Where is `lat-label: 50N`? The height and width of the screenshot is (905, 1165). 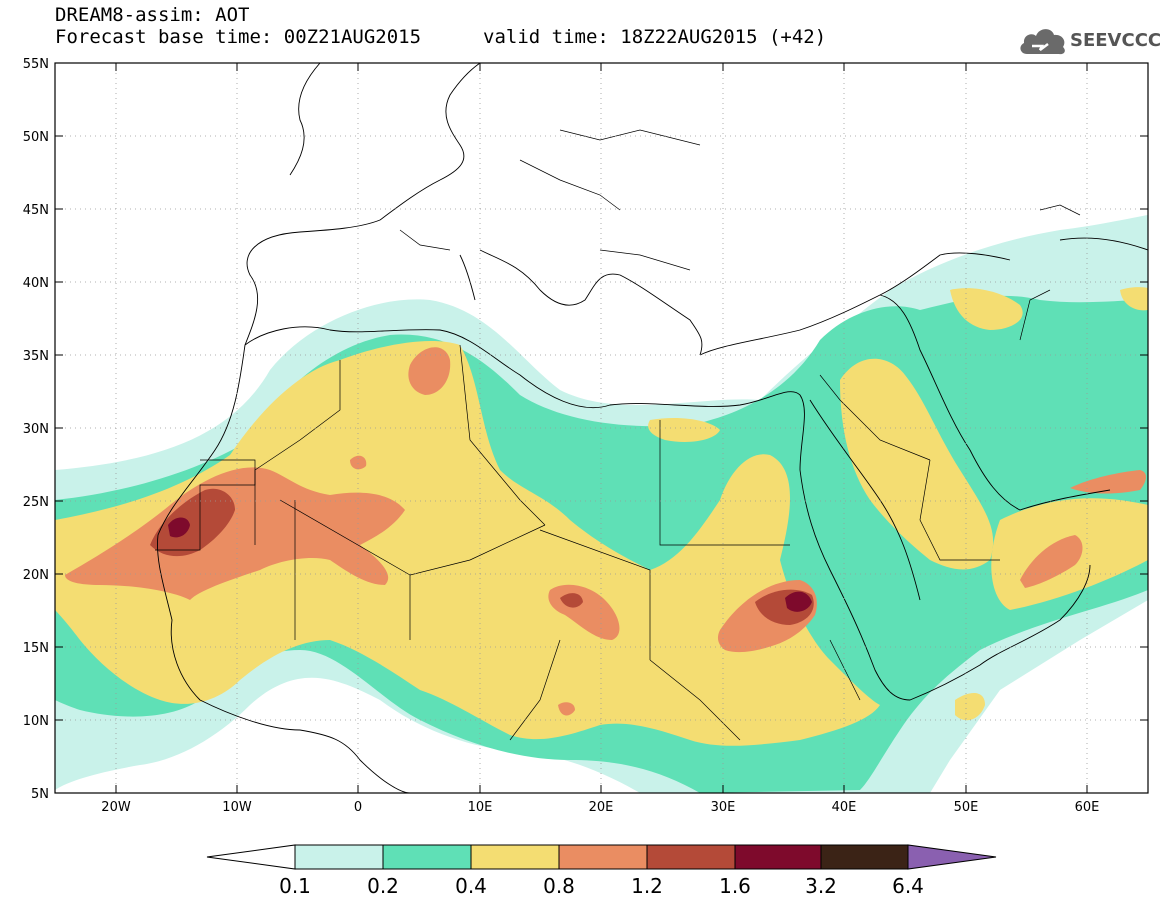
lat-label: 50N is located at coordinates (36, 137).